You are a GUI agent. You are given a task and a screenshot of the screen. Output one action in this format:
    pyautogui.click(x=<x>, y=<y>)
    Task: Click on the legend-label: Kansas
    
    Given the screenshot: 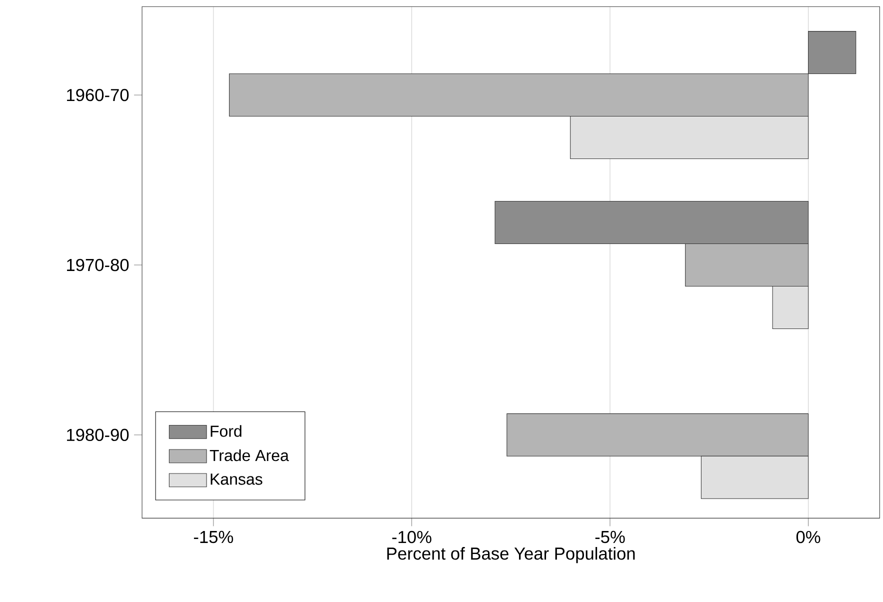 What is the action you would take?
    pyautogui.click(x=236, y=479)
    